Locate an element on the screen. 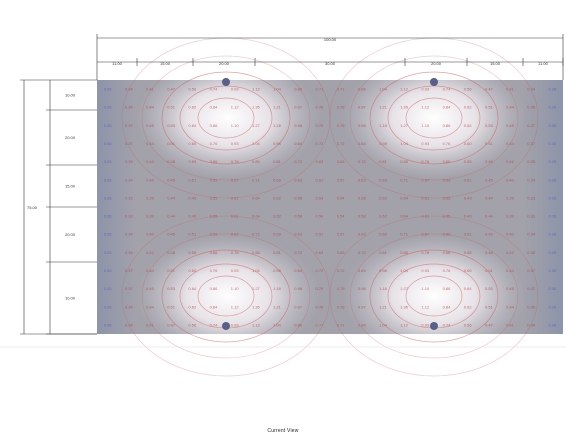 The height and width of the screenshot is (442, 566). luminaire-icon is located at coordinates (226, 82).